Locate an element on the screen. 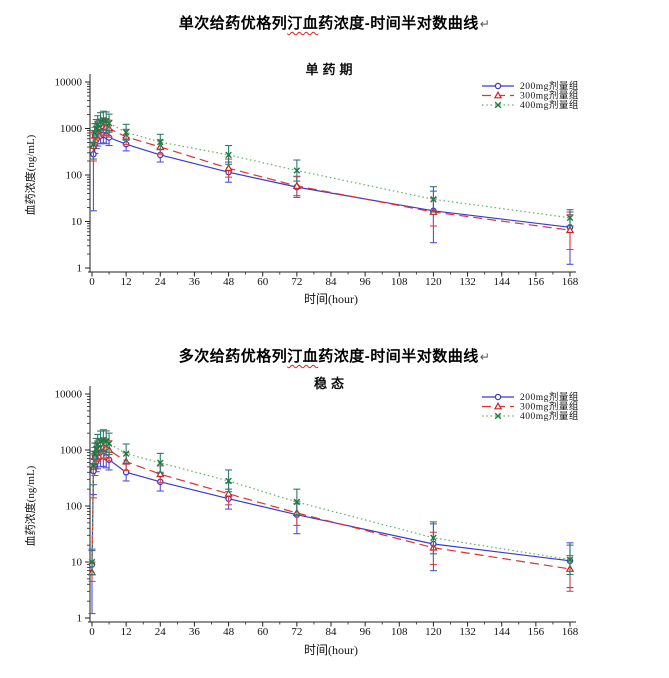  series-400mg剂量组 is located at coordinates (331, 168).